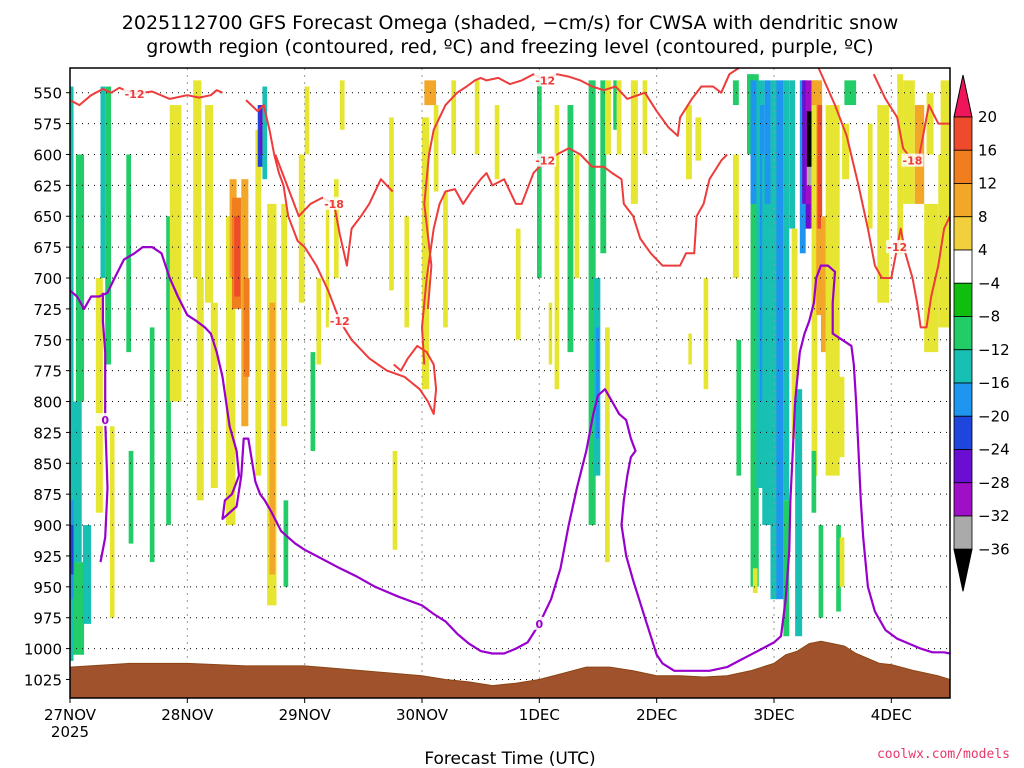 Image resolution: width=1024 pixels, height=768 pixels. What do you see at coordinates (963, 96) in the screenshot?
I see `colorbar-top-arrow` at bounding box center [963, 96].